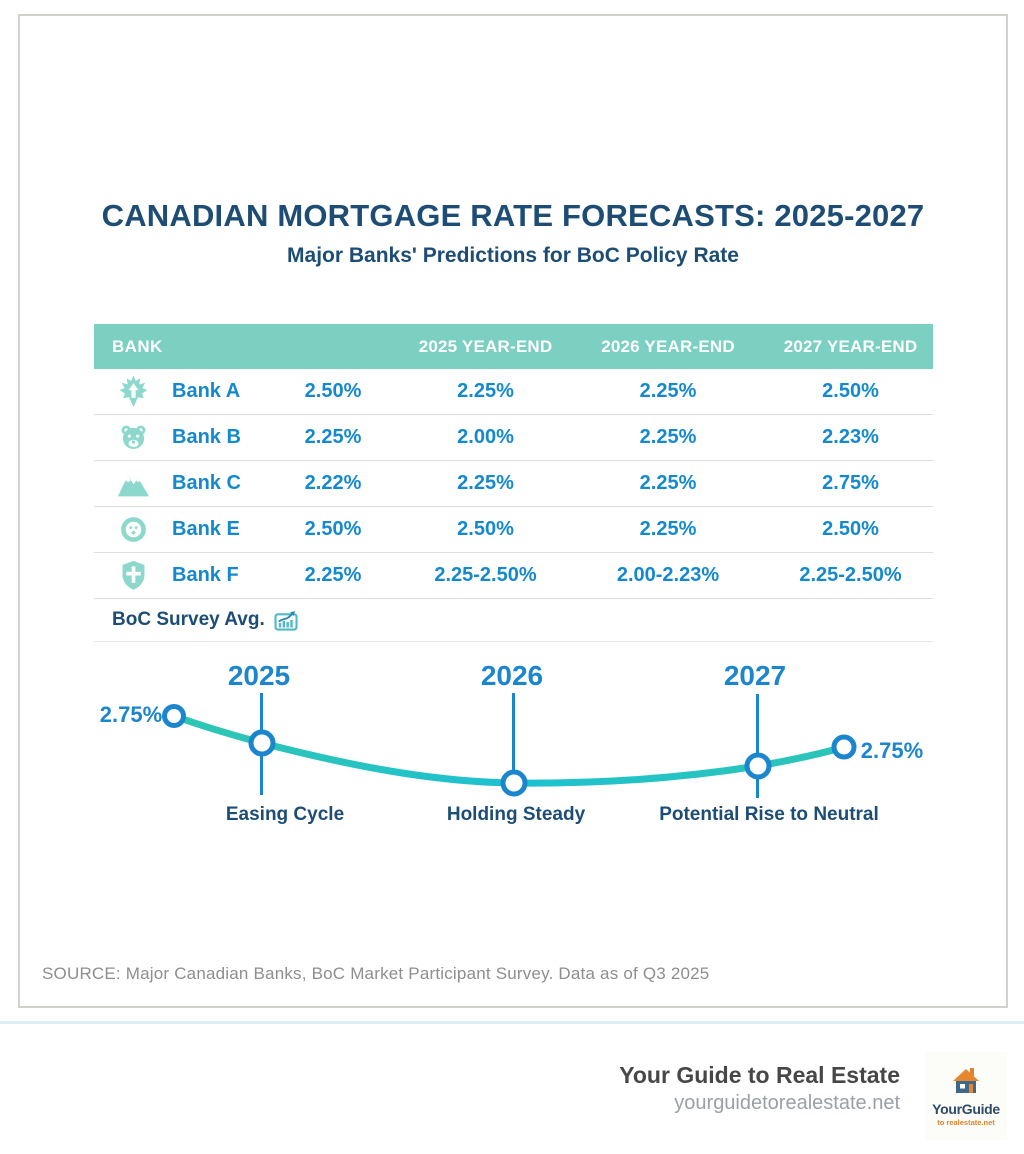  I want to click on lion-icon, so click(126, 529).